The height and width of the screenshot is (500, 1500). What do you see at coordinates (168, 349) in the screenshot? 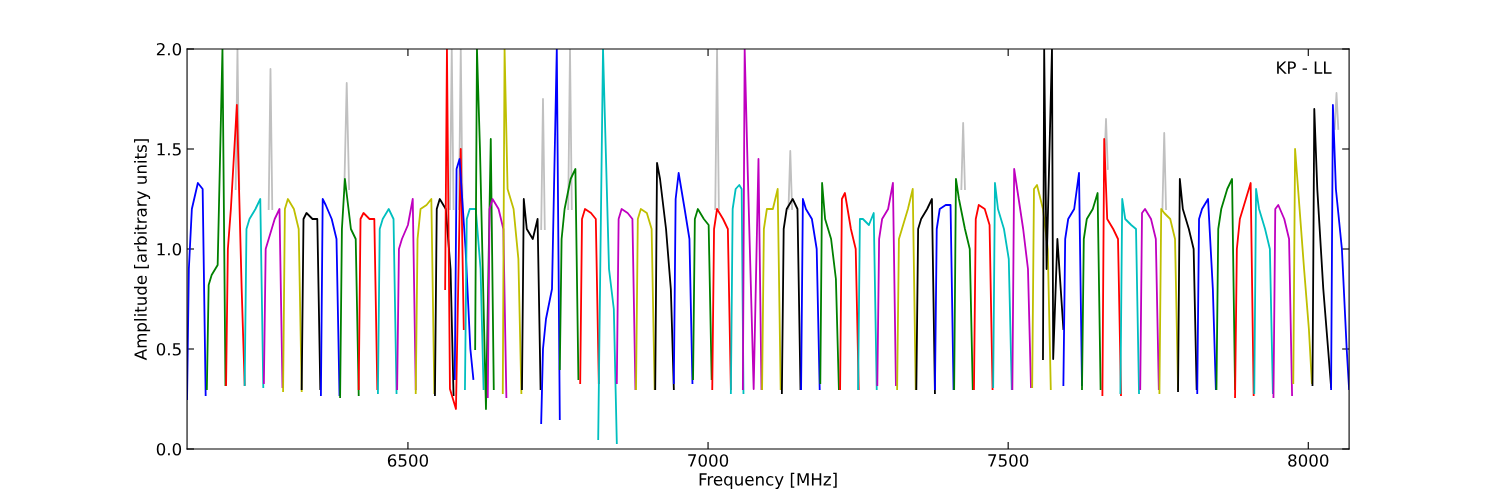
I see `y-tick-label: 0.5` at bounding box center [168, 349].